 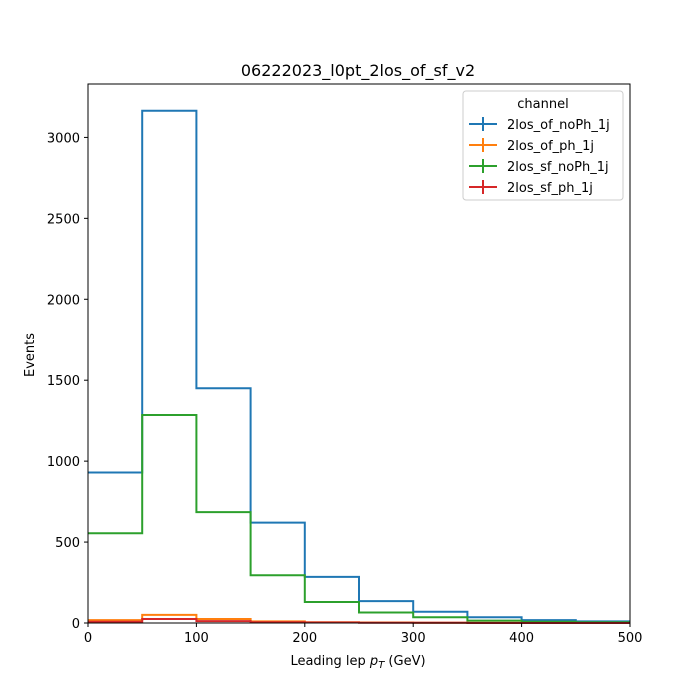 What do you see at coordinates (413, 638) in the screenshot?
I see `x-tick-label: 300` at bounding box center [413, 638].